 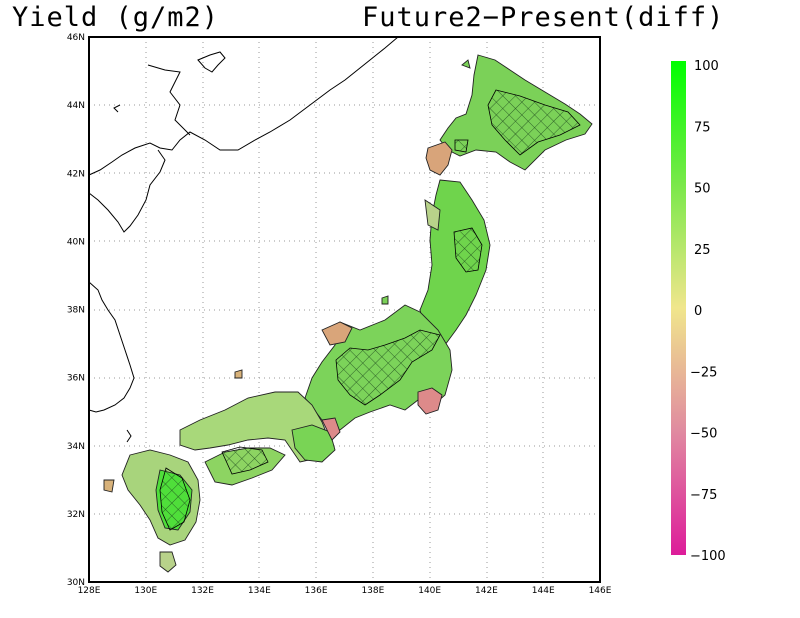 I want to click on colorbar-label: −100, so click(x=708, y=556).